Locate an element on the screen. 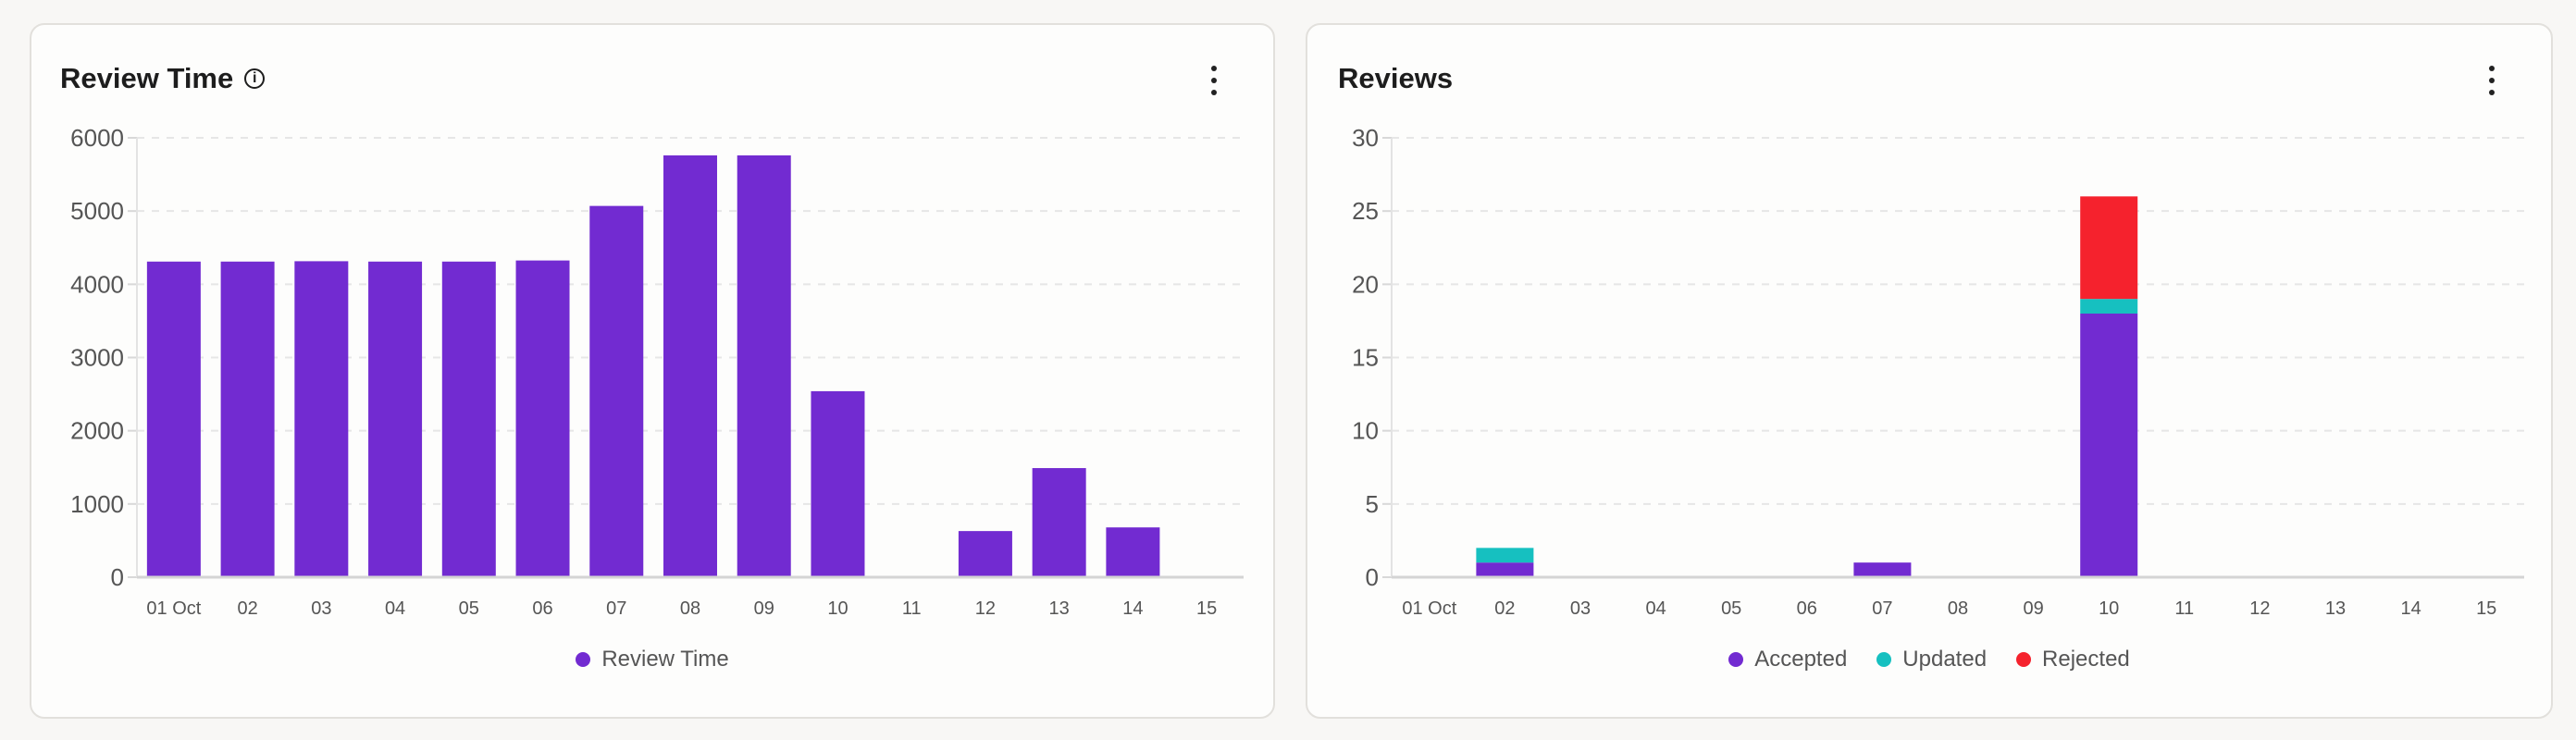 Image resolution: width=2576 pixels, height=740 pixels. legend-item: Accepted is located at coordinates (1787, 660).